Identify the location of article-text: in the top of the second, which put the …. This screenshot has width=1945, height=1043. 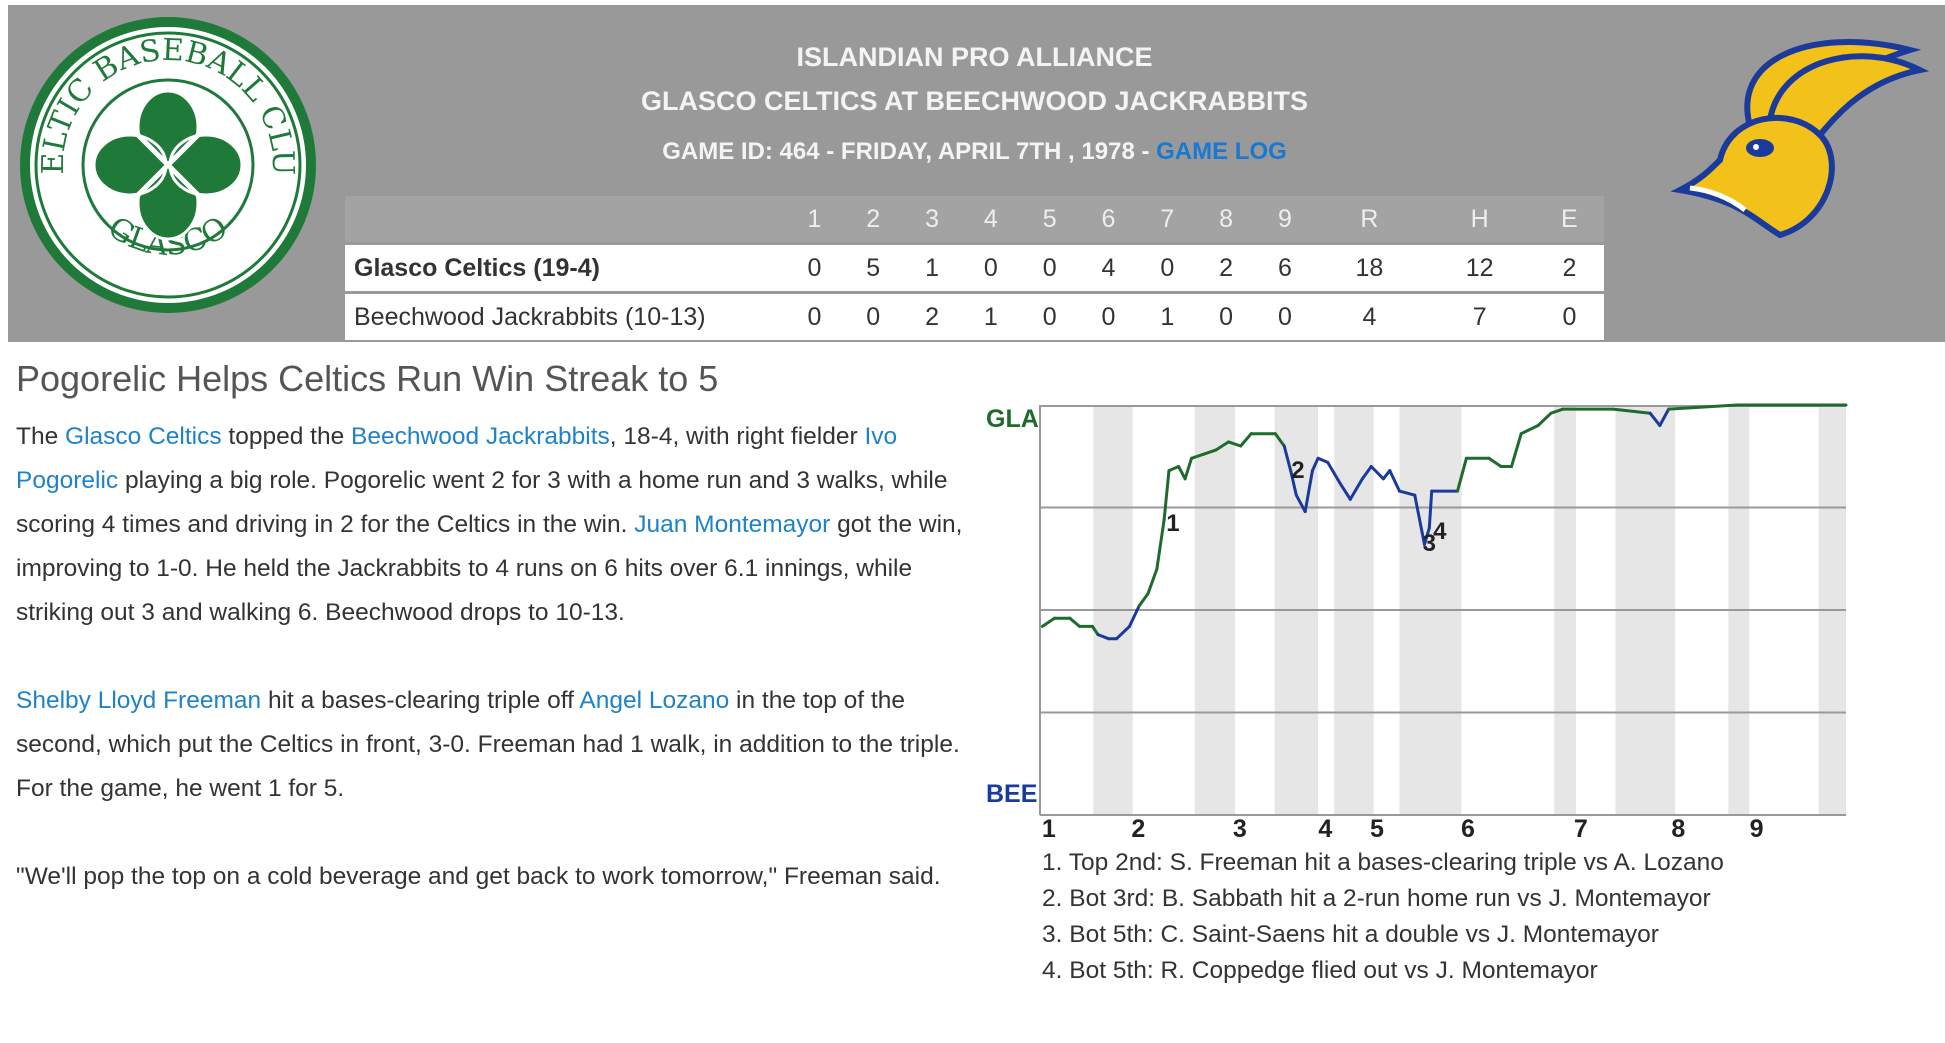
(488, 744).